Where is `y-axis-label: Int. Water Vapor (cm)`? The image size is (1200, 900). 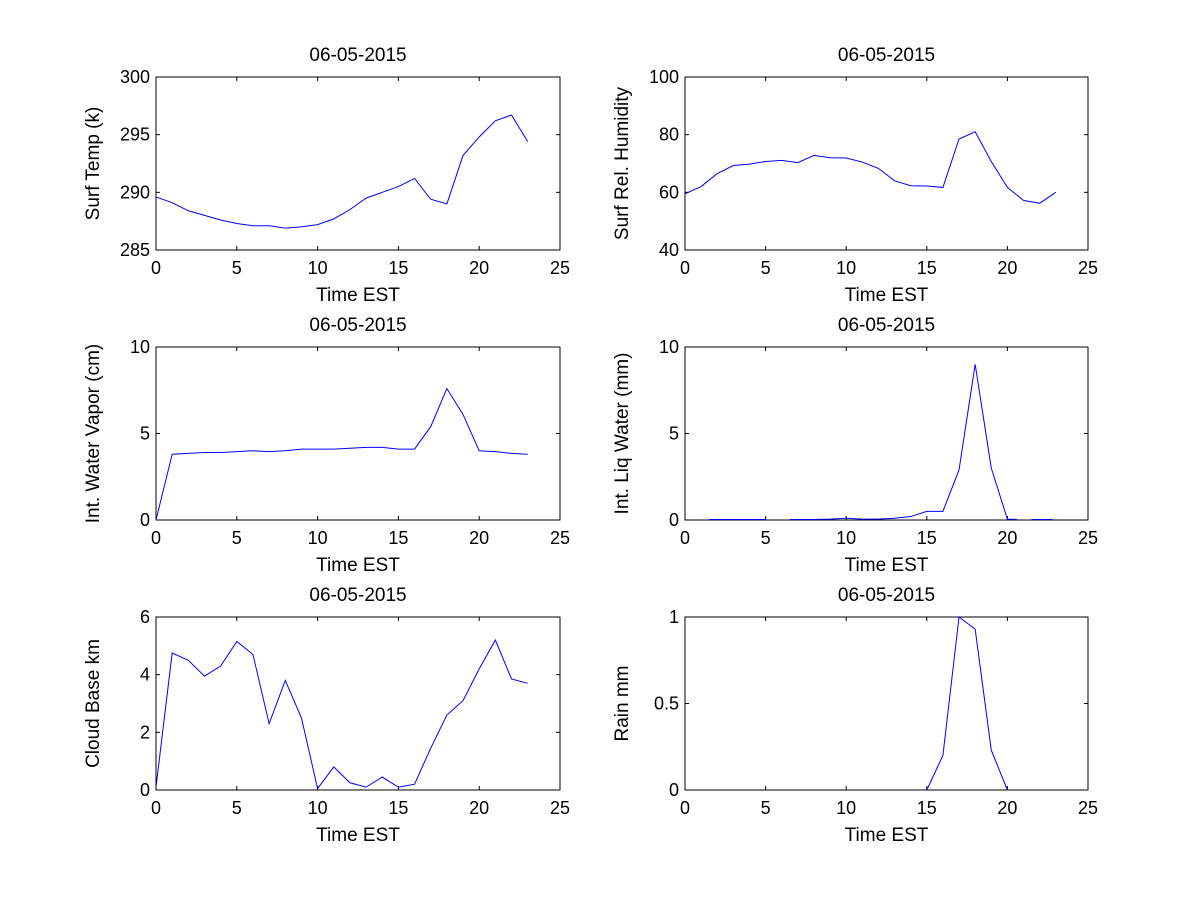 y-axis-label: Int. Water Vapor (cm) is located at coordinates (93, 433).